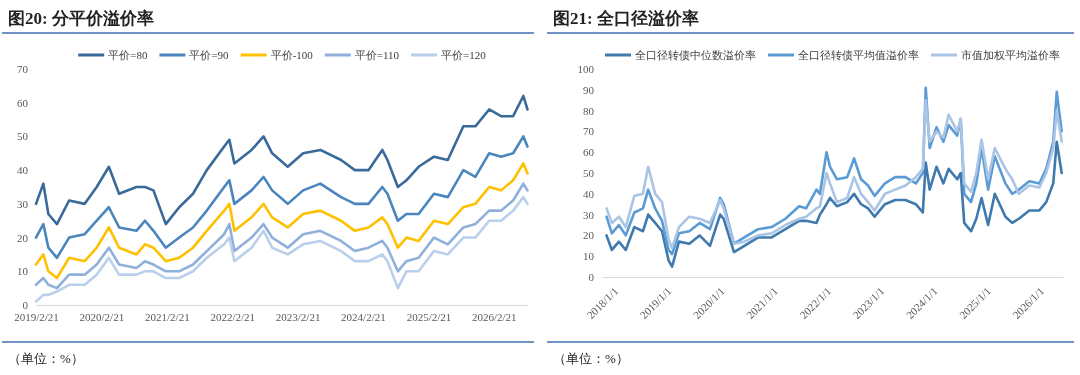 Image resolution: width=1080 pixels, height=375 pixels. Describe the element at coordinates (626, 18) in the screenshot. I see `chart-title: 图21: 全口径溢价率` at that location.